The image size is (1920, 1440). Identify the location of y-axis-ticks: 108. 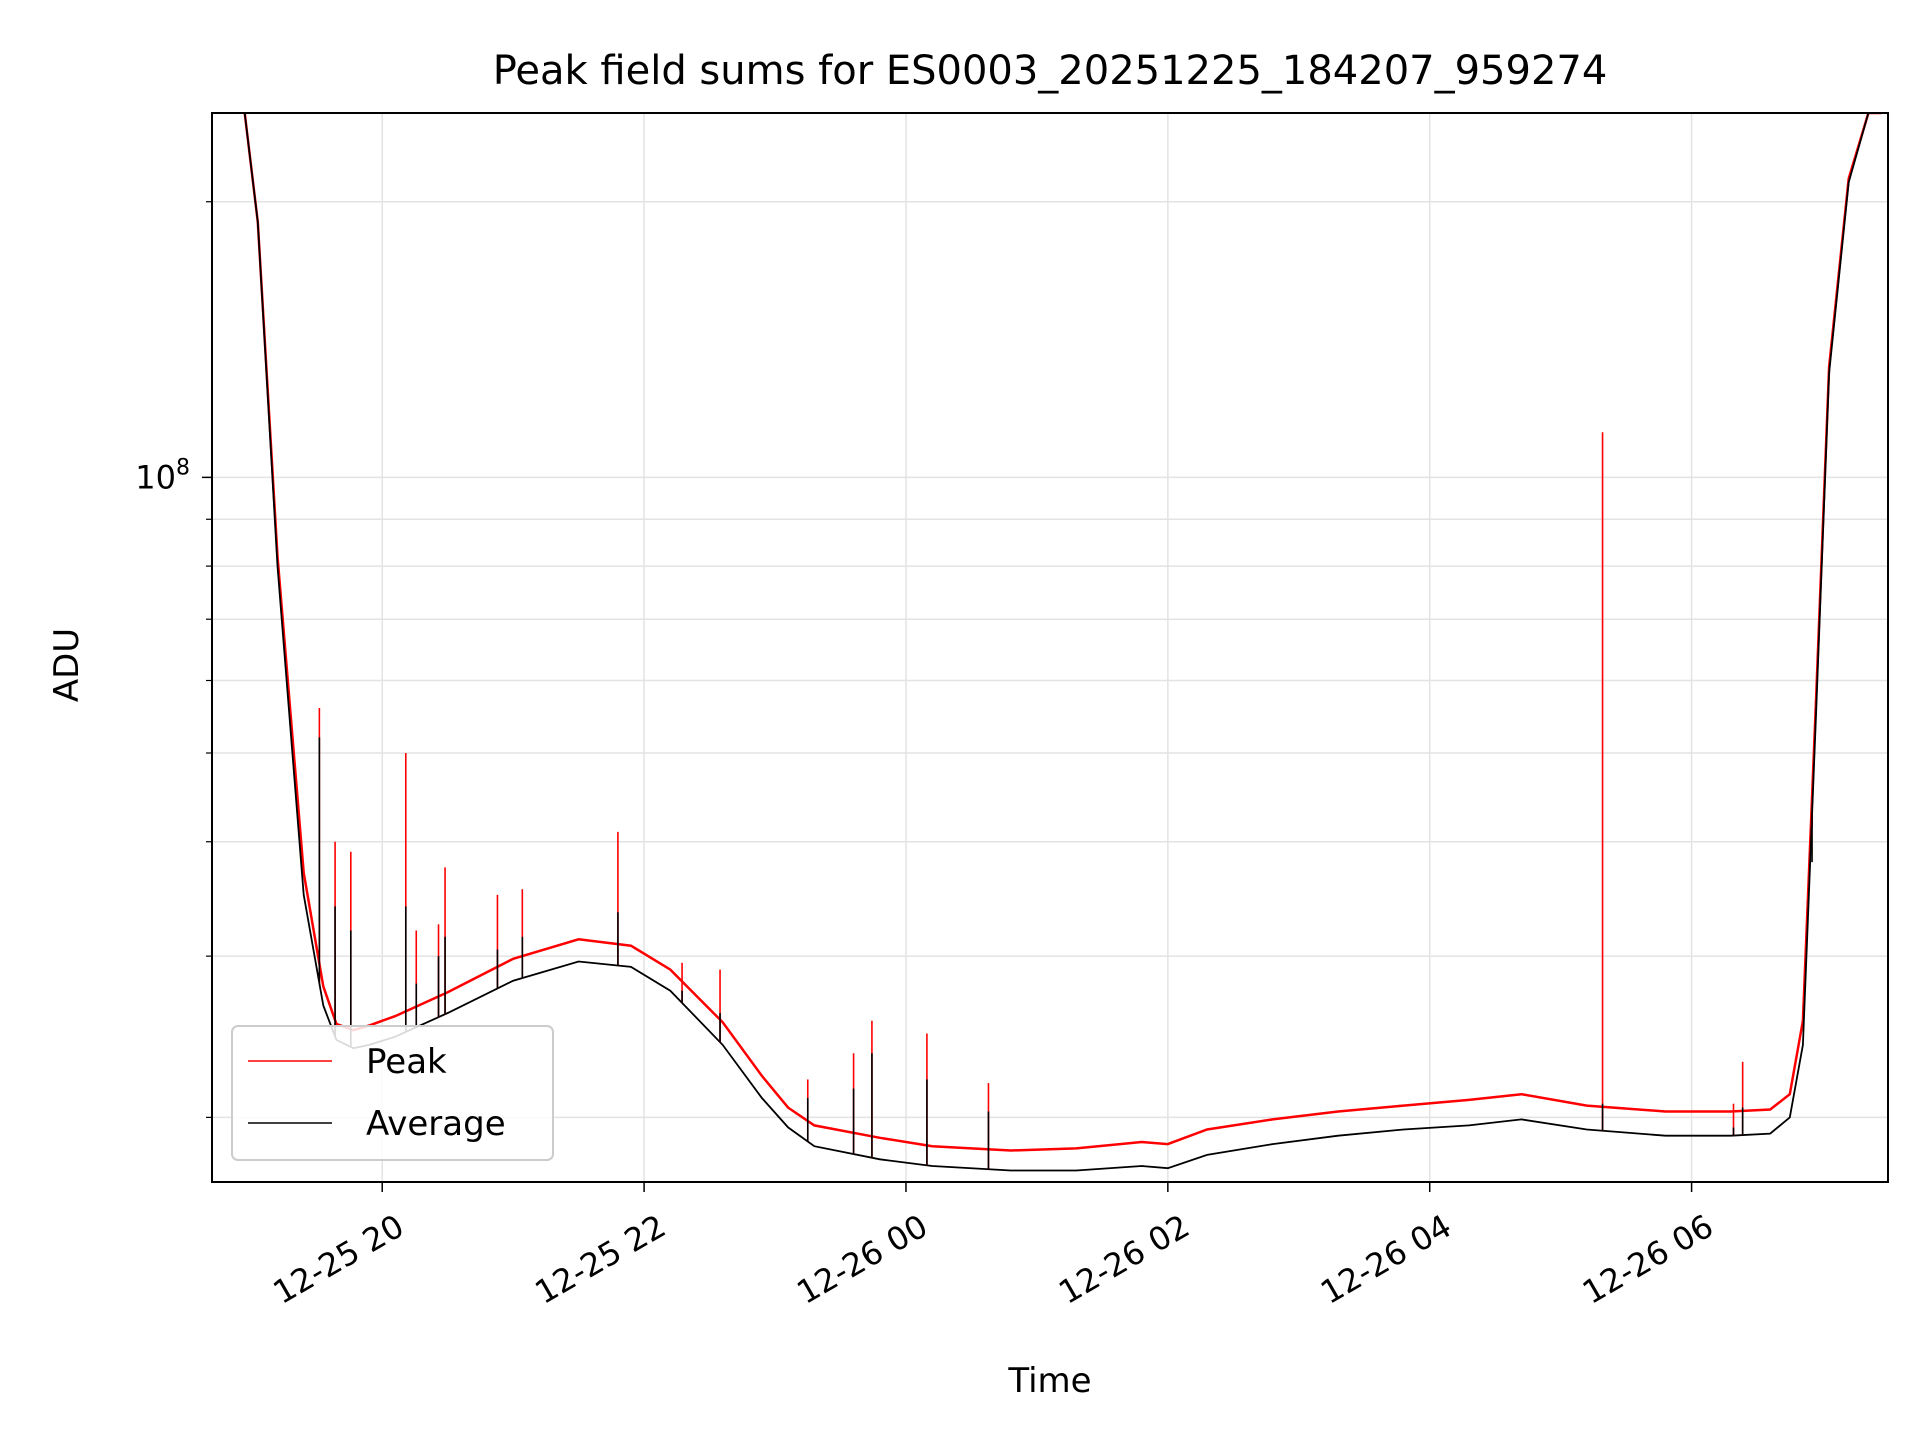
(173, 659).